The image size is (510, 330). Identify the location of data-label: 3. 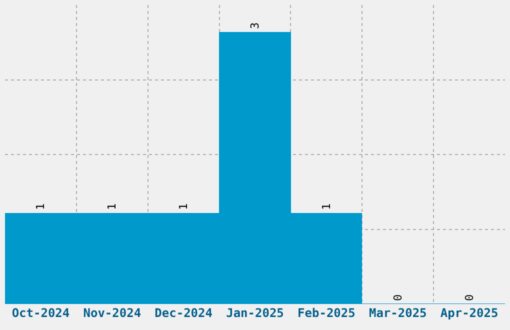
(255, 25).